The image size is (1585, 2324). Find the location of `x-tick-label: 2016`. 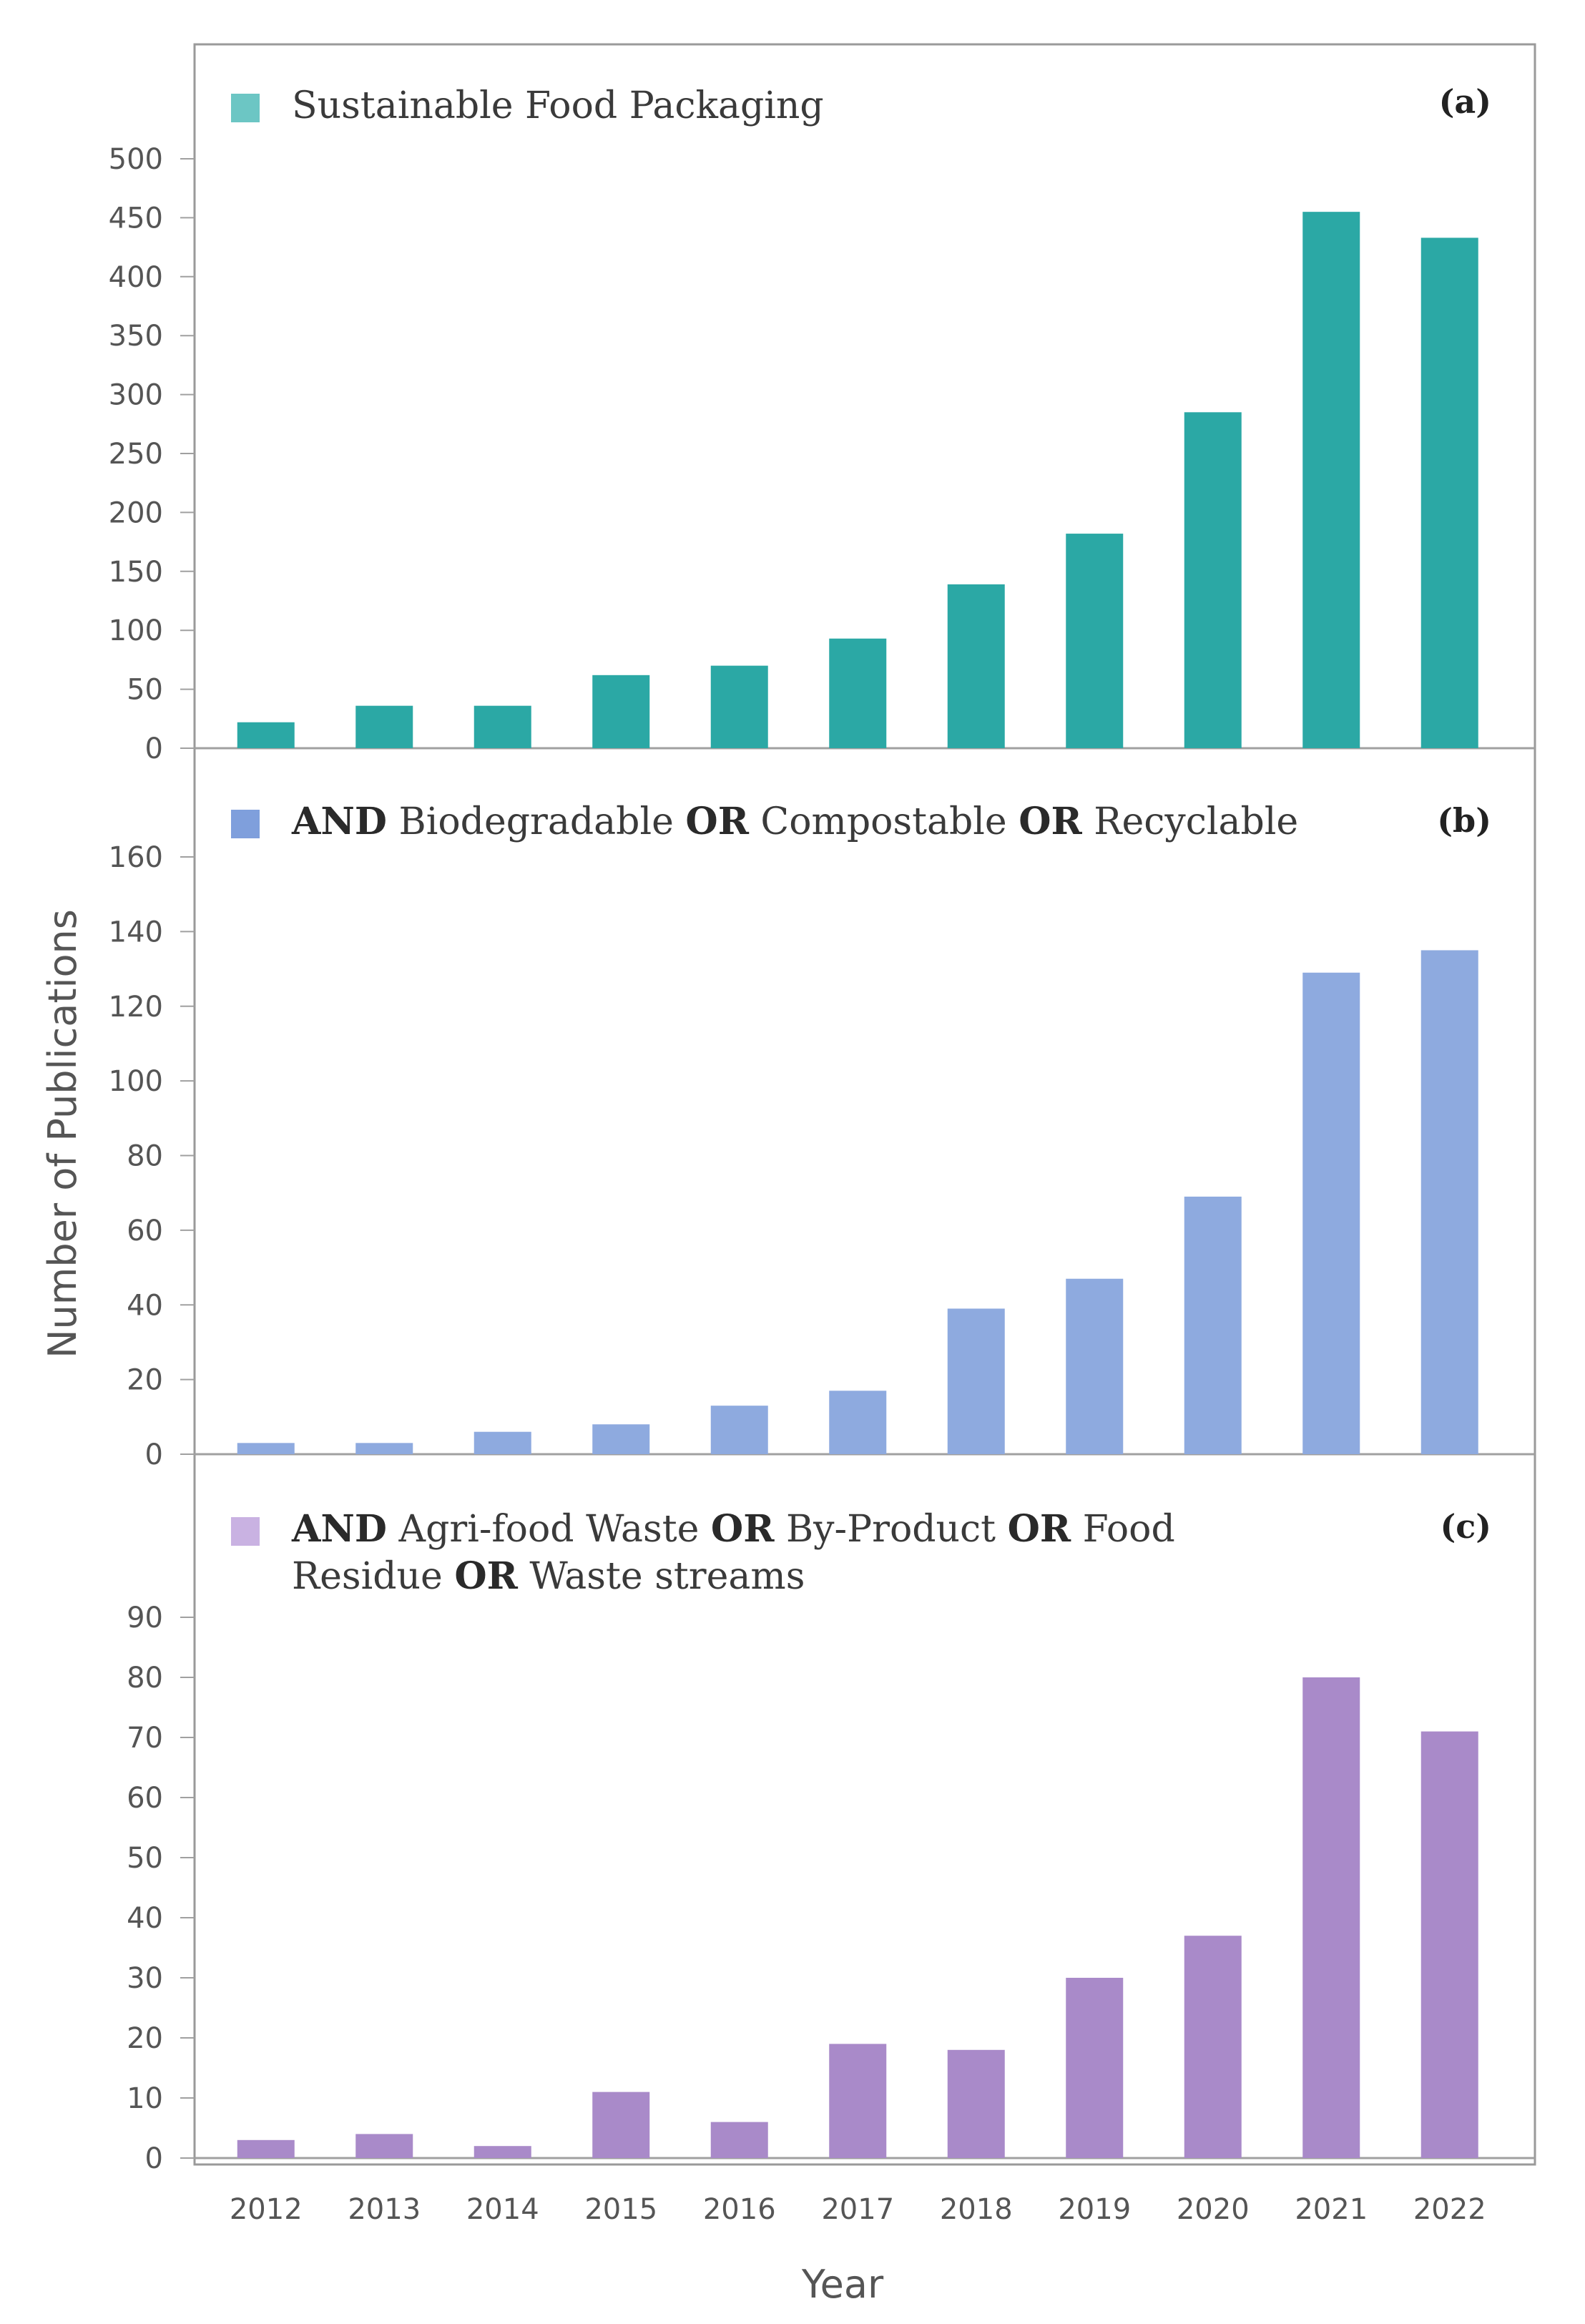

x-tick-label: 2016 is located at coordinates (739, 2209).